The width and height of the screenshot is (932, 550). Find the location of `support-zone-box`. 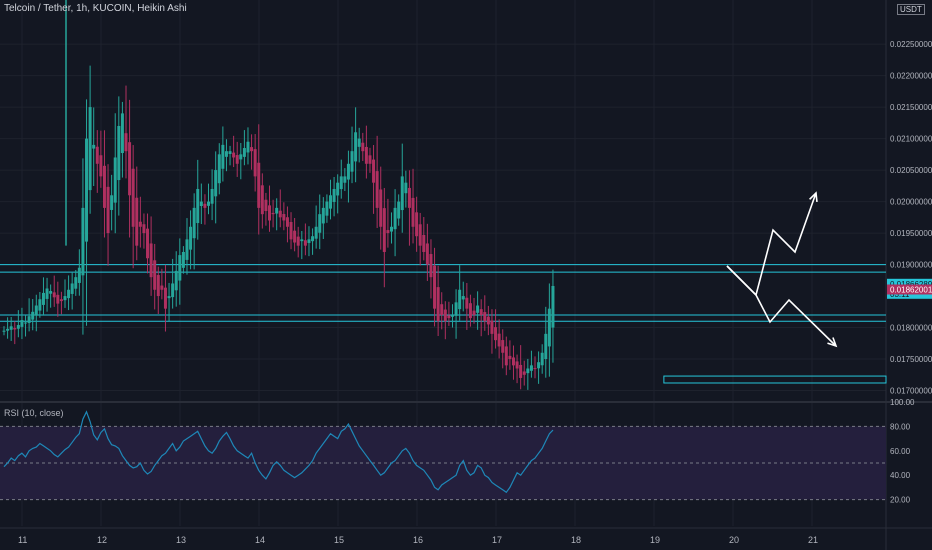

support-zone-box is located at coordinates (775, 379).